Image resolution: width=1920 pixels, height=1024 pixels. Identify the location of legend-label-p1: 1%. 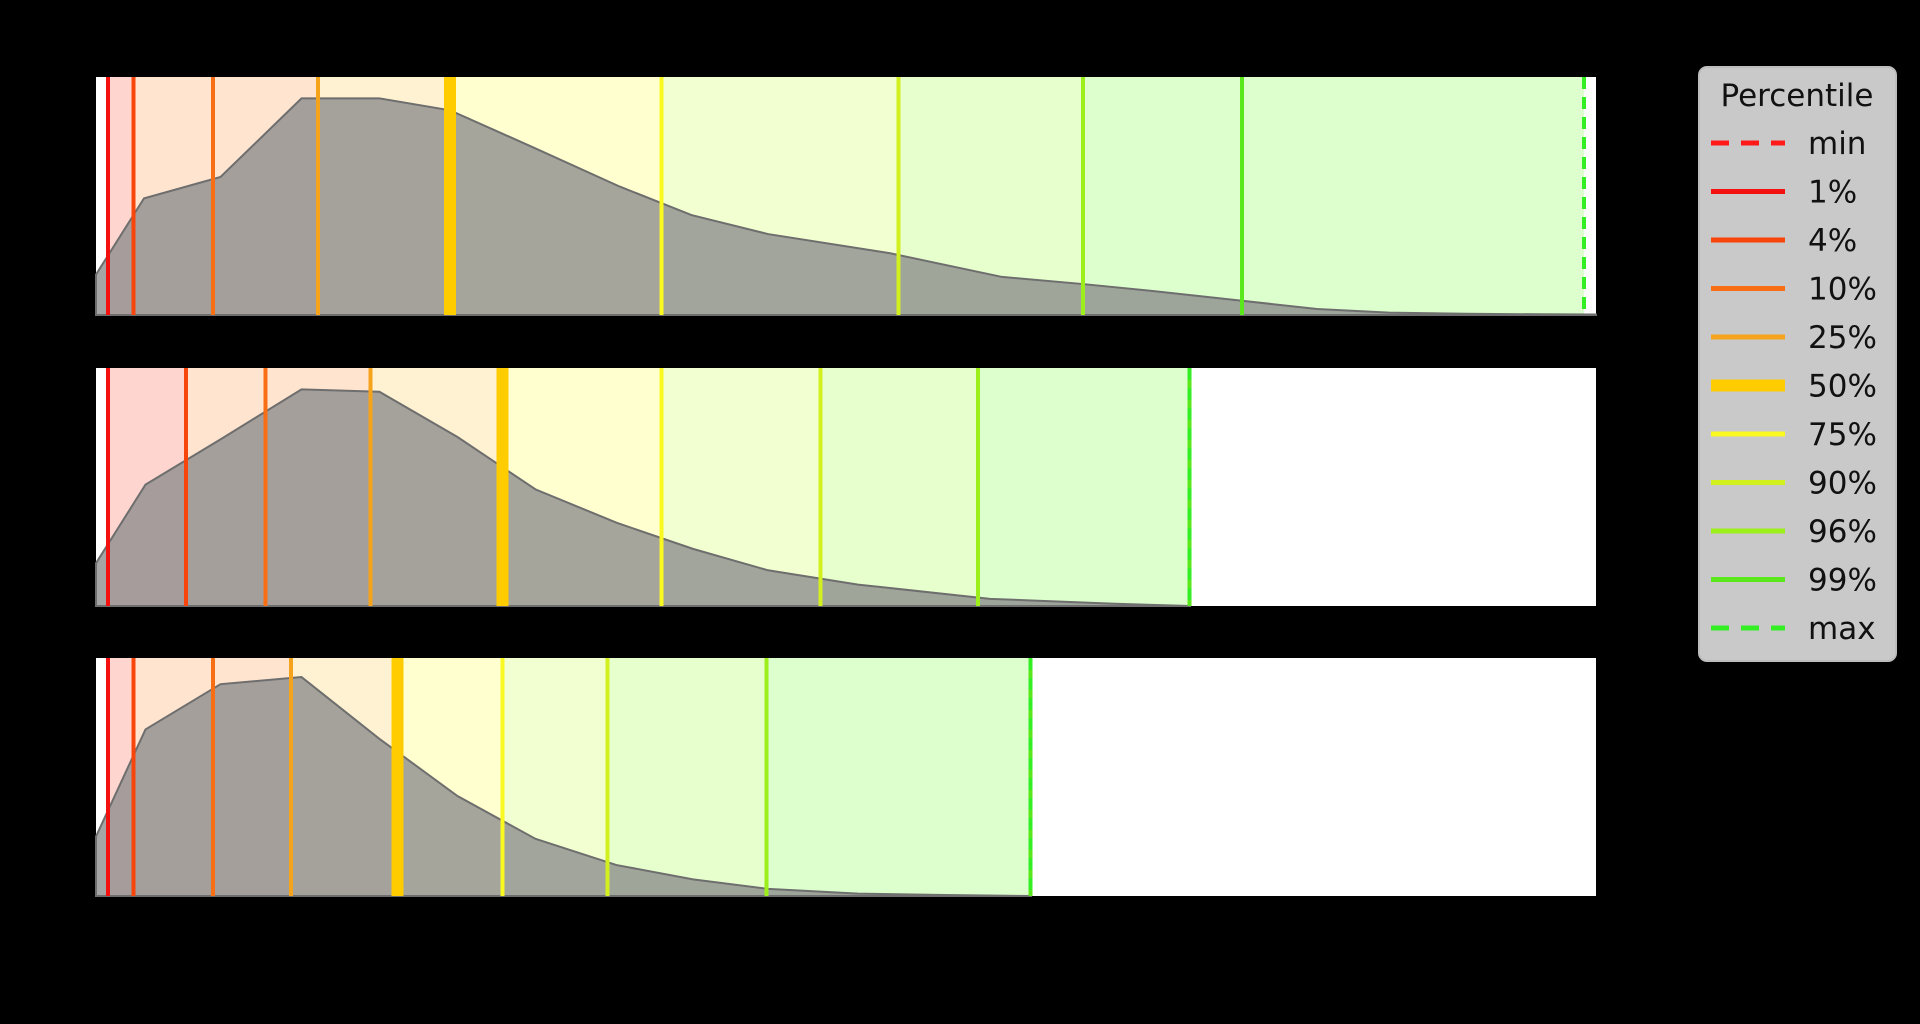
(1832, 193).